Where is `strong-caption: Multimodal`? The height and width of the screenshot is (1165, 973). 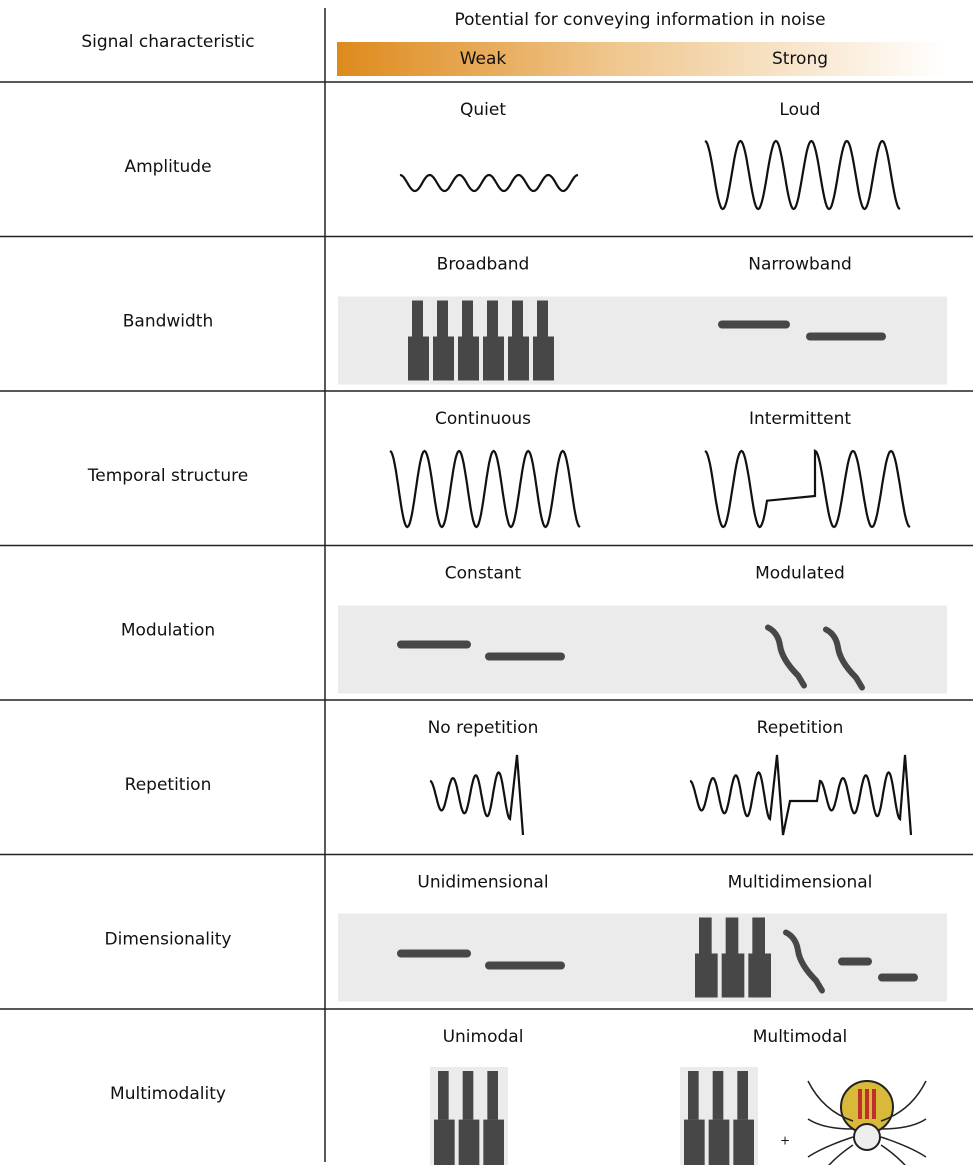 strong-caption: Multimodal is located at coordinates (800, 1037).